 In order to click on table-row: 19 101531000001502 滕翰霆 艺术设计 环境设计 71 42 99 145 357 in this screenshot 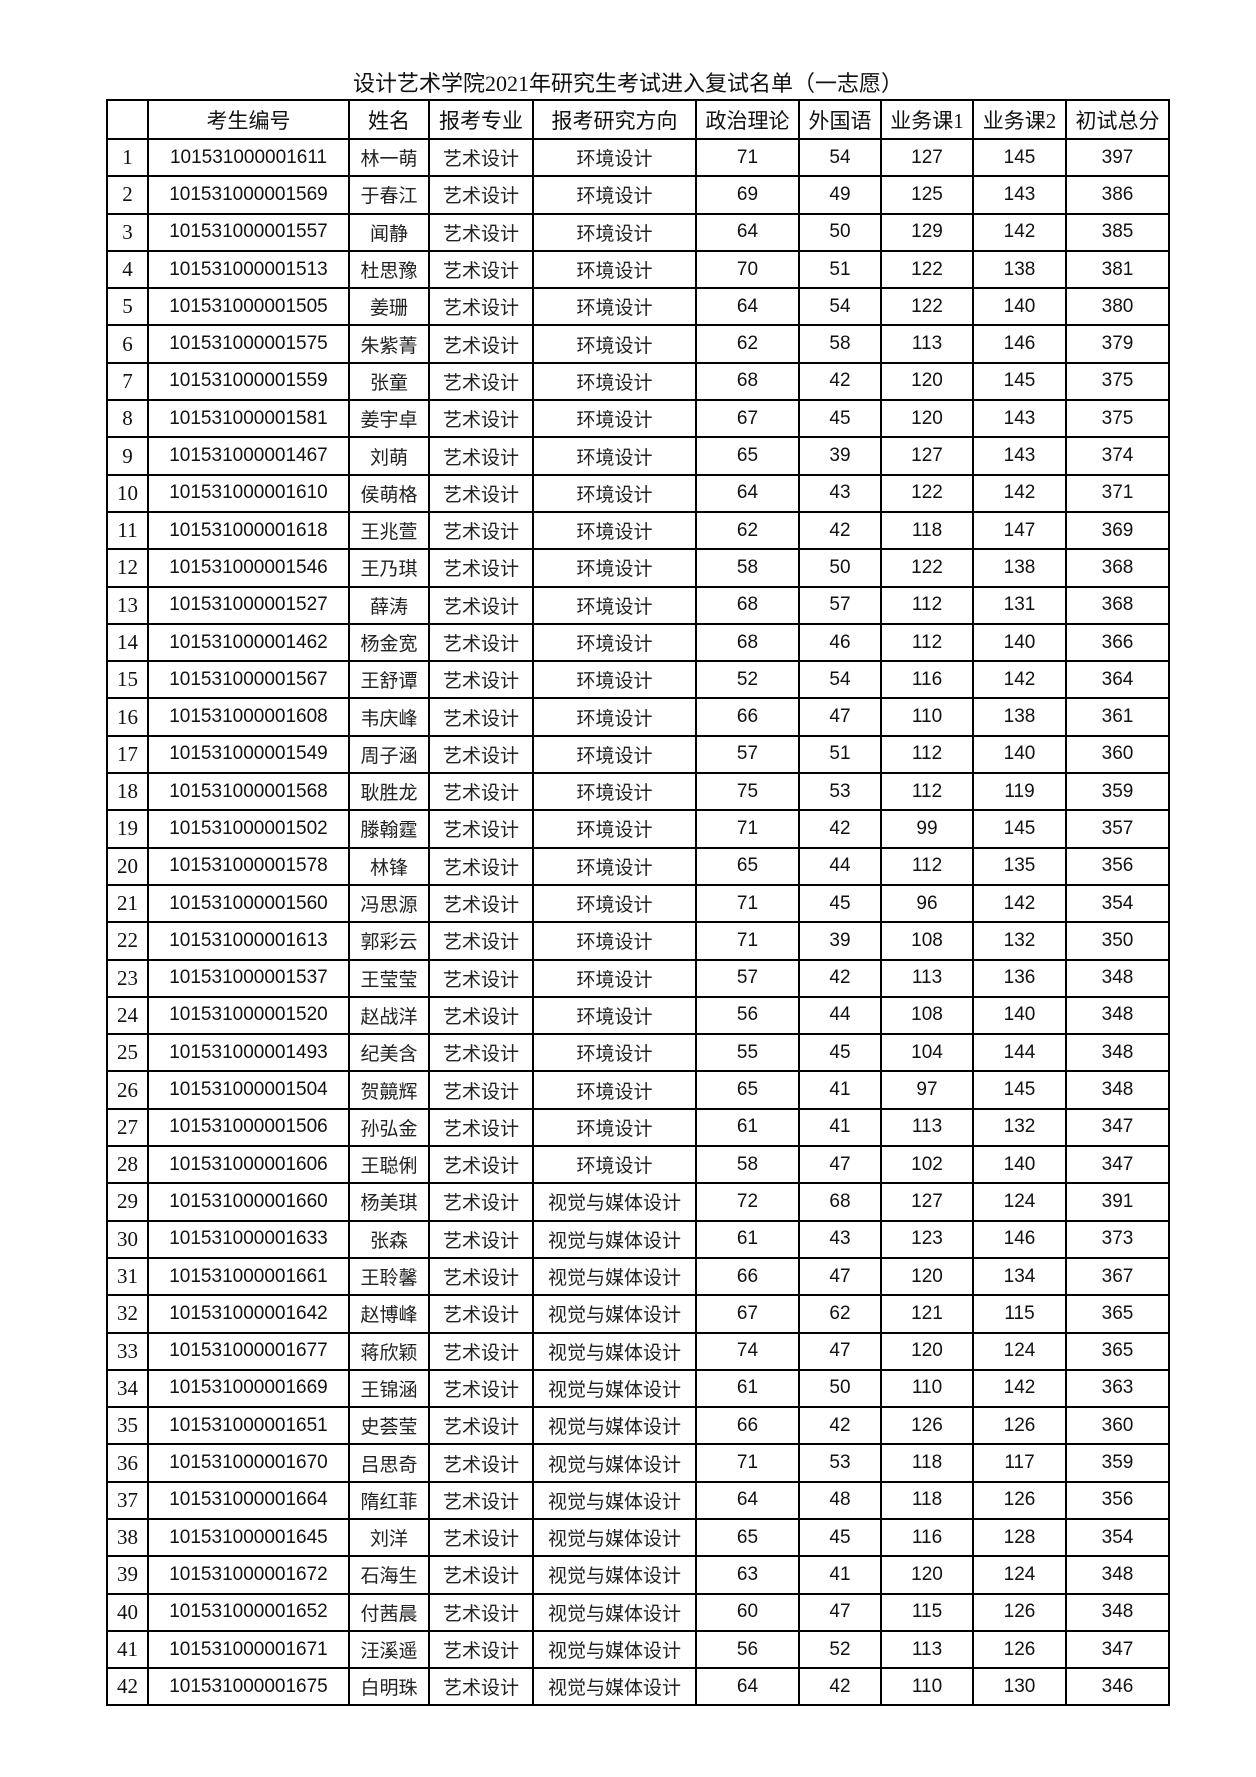, I will do `click(638, 829)`.